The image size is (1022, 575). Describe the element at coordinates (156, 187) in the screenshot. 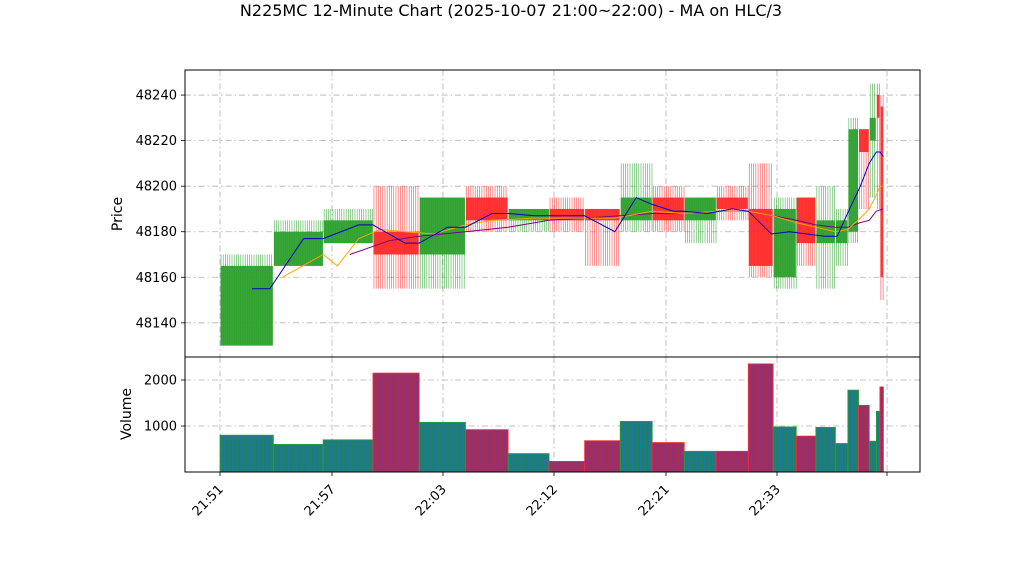

I see `price-tick-label: 48200` at that location.